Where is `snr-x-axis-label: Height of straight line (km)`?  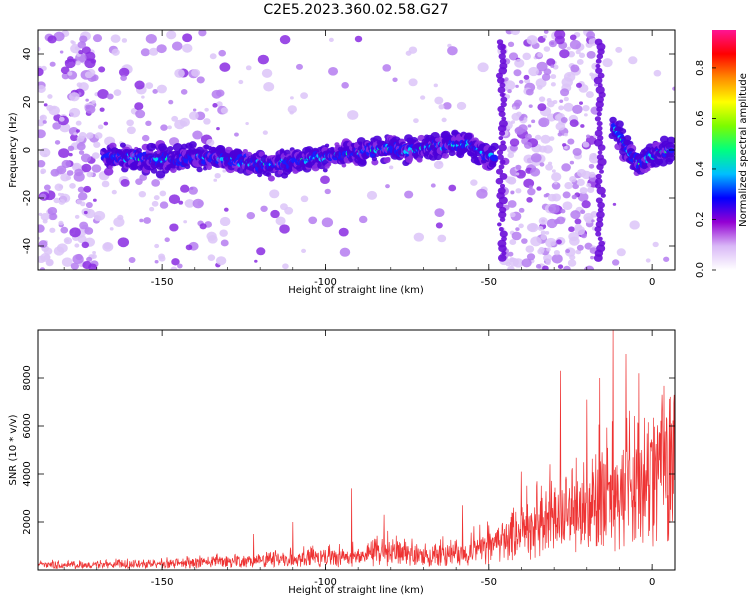 snr-x-axis-label: Height of straight line (km) is located at coordinates (356, 590).